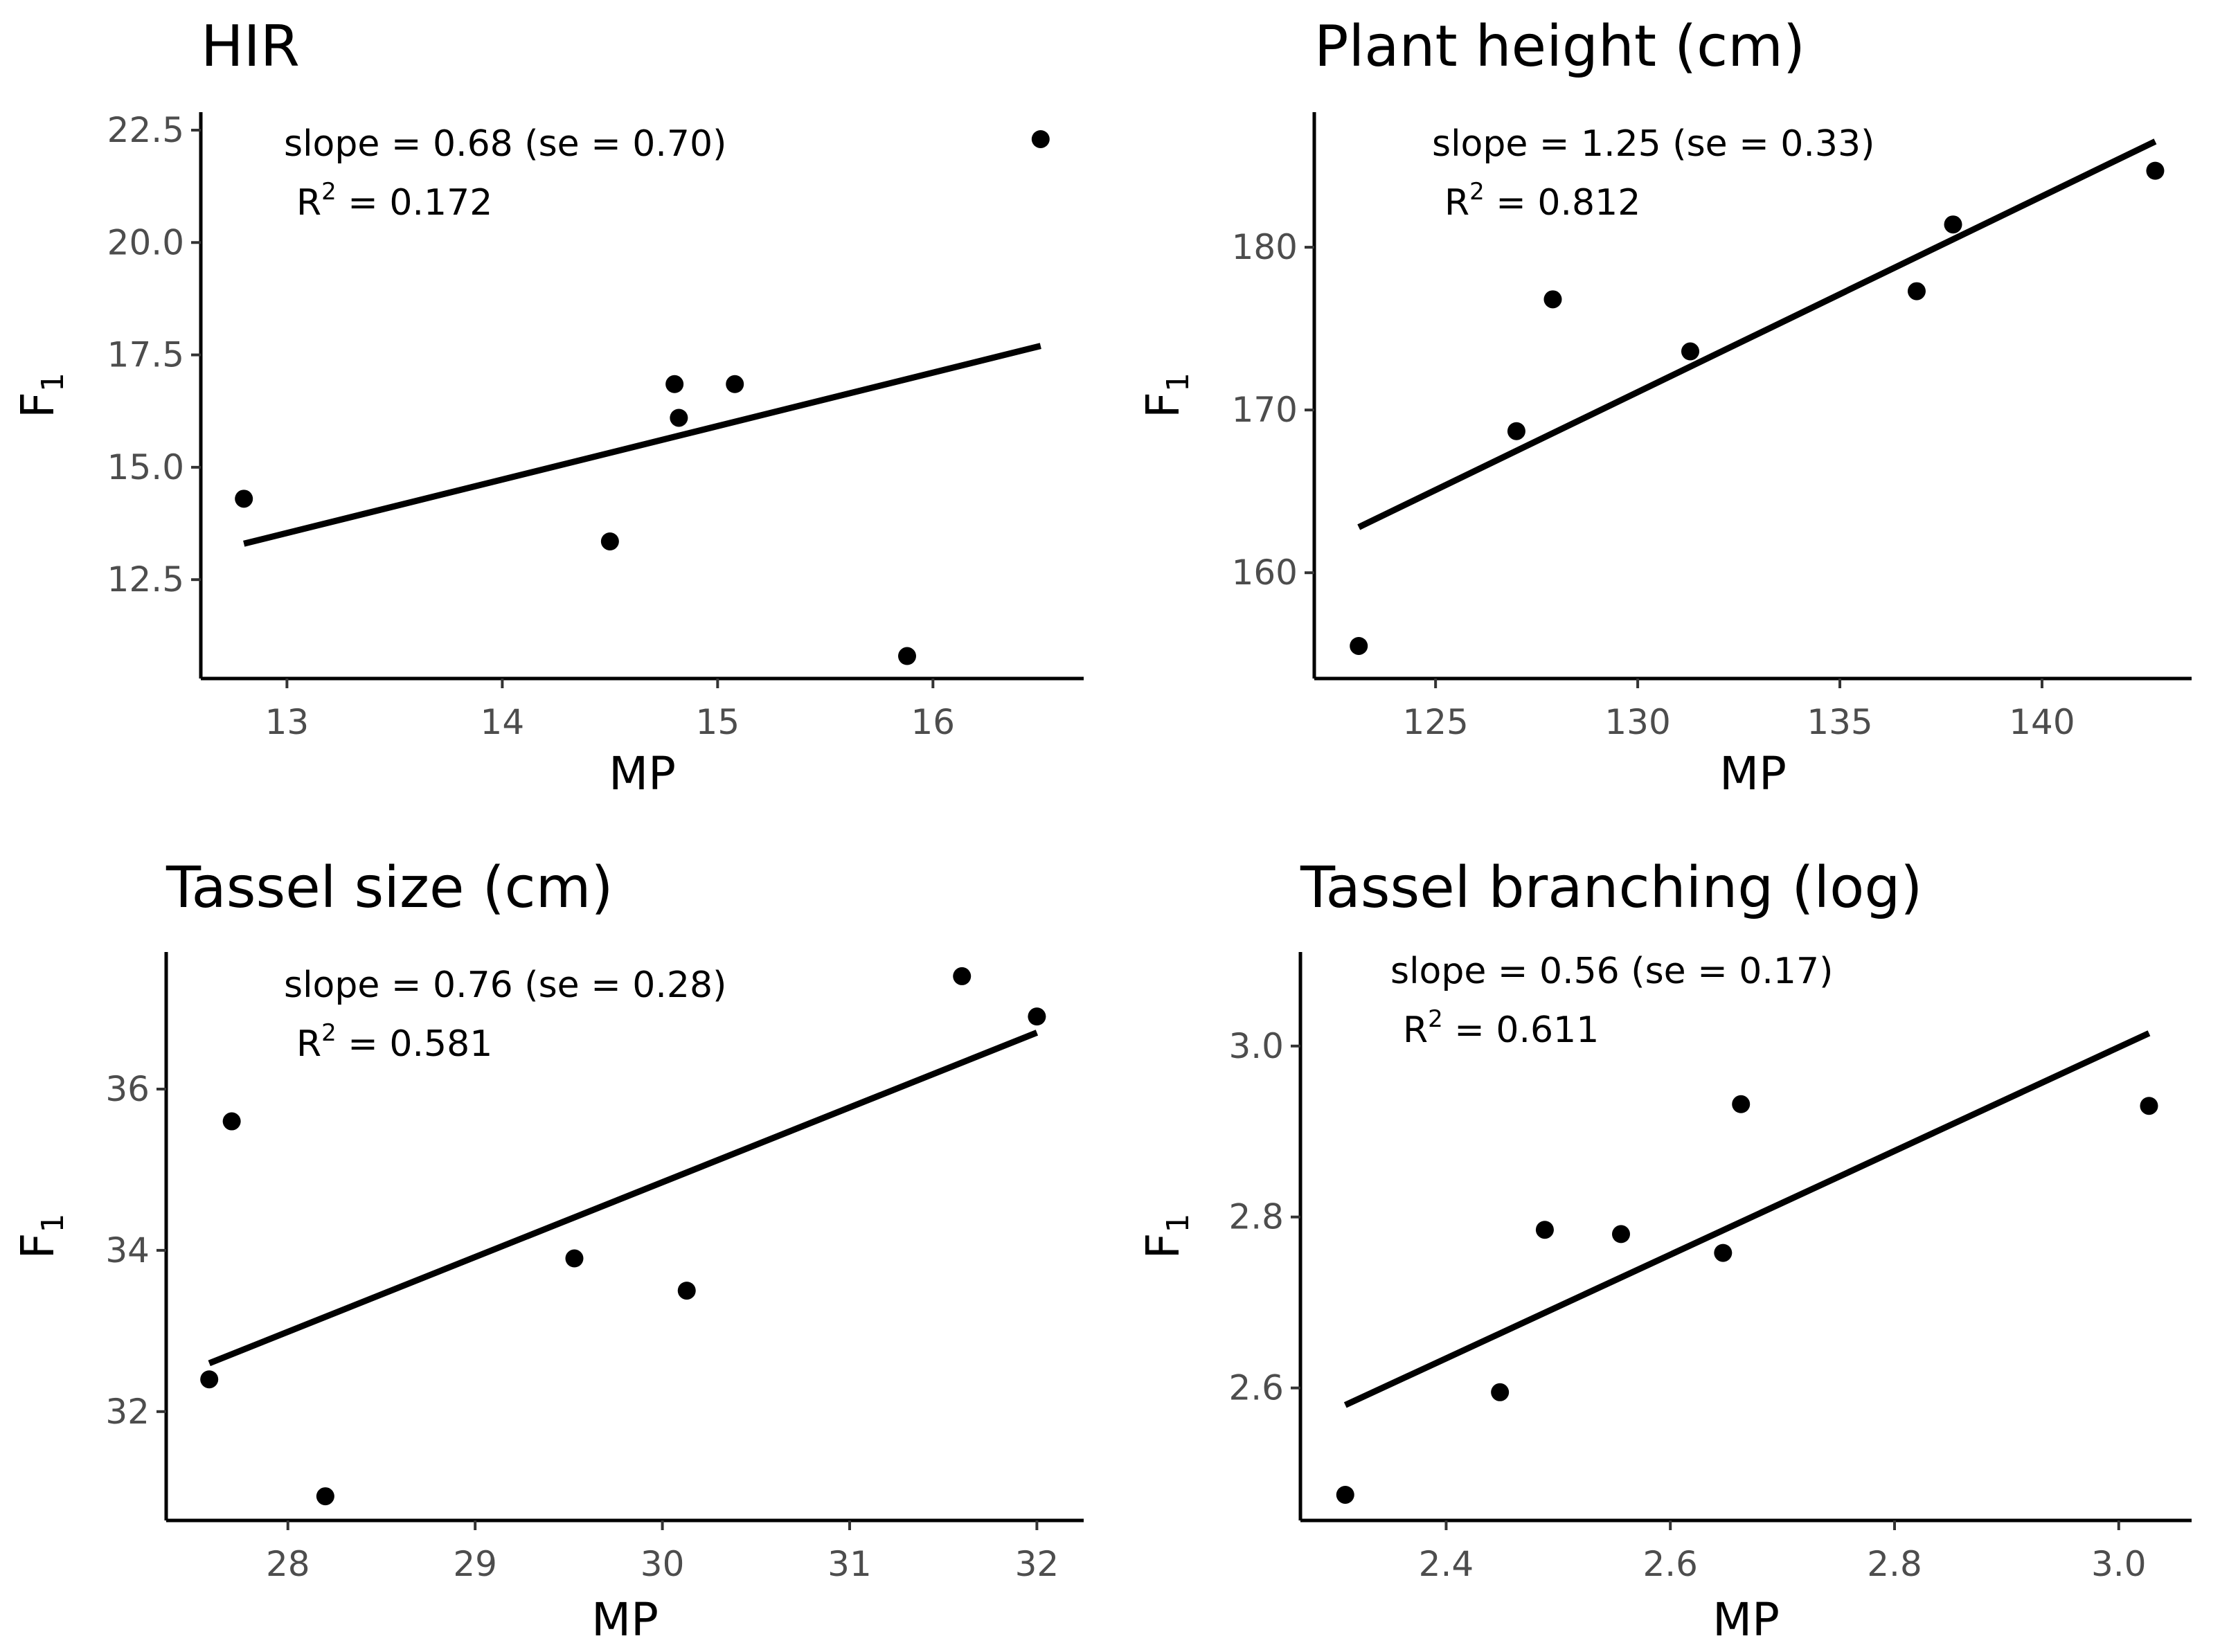 This screenshot has height=1652, width=2220. What do you see at coordinates (1037, 1564) in the screenshot?
I see `x-tick-label: 32` at bounding box center [1037, 1564].